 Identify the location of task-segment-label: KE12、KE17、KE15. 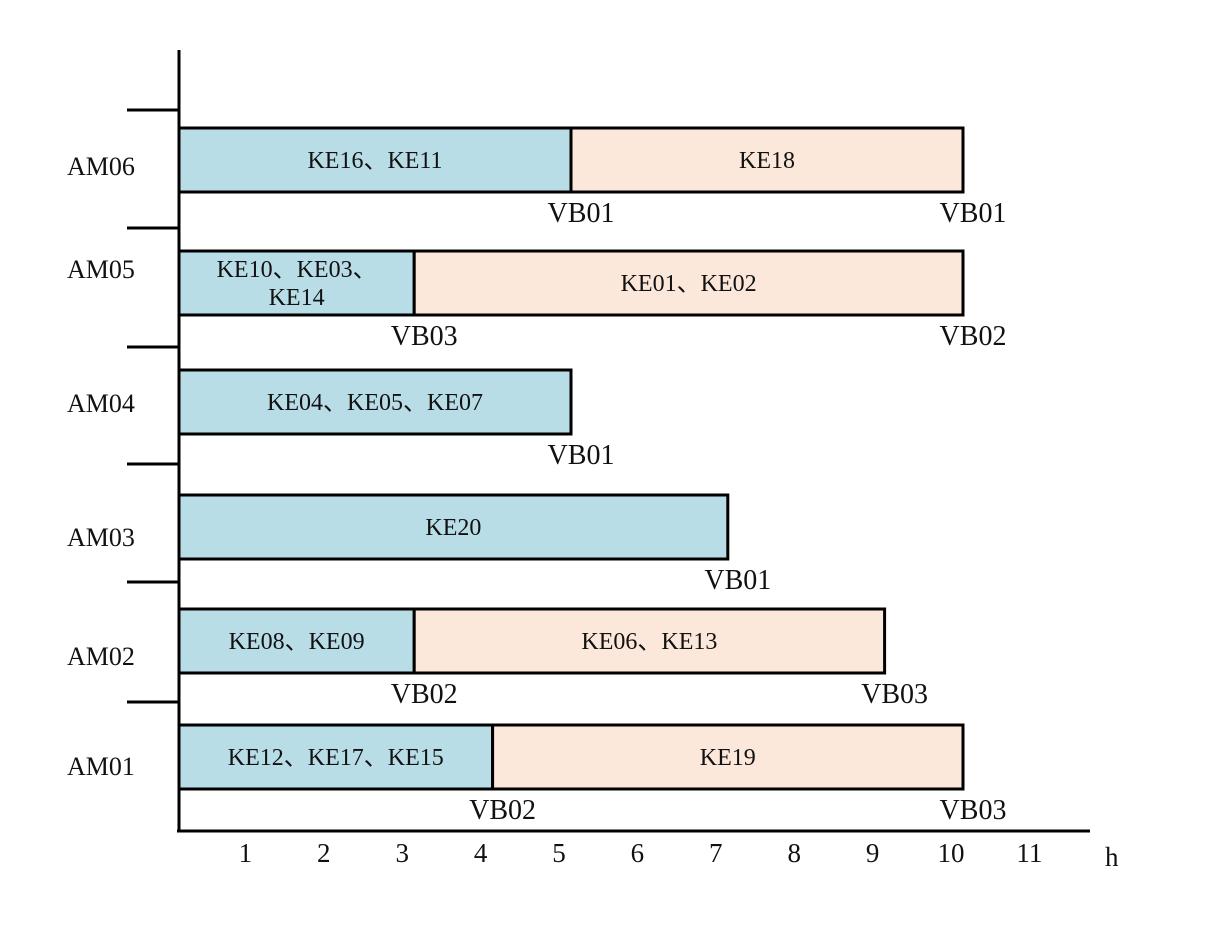
(336, 758).